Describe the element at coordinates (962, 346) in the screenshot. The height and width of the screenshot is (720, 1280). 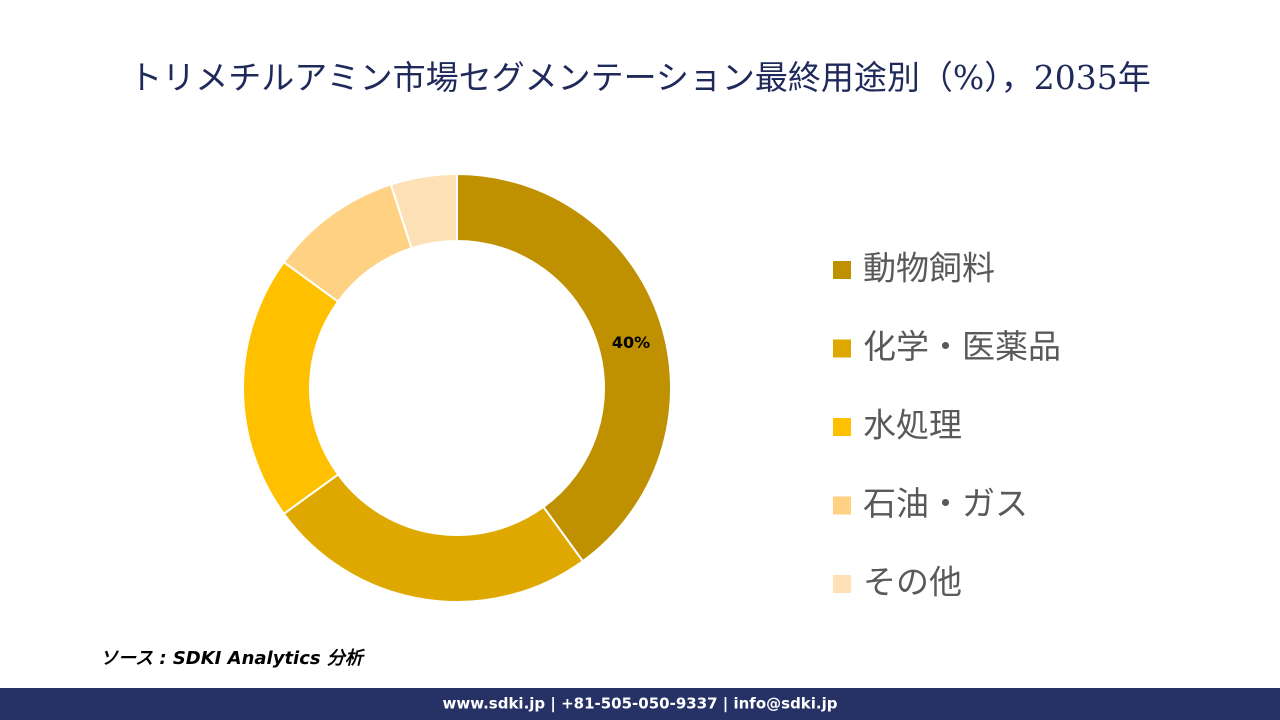
I see `legend-label: 化学・医薬品` at that location.